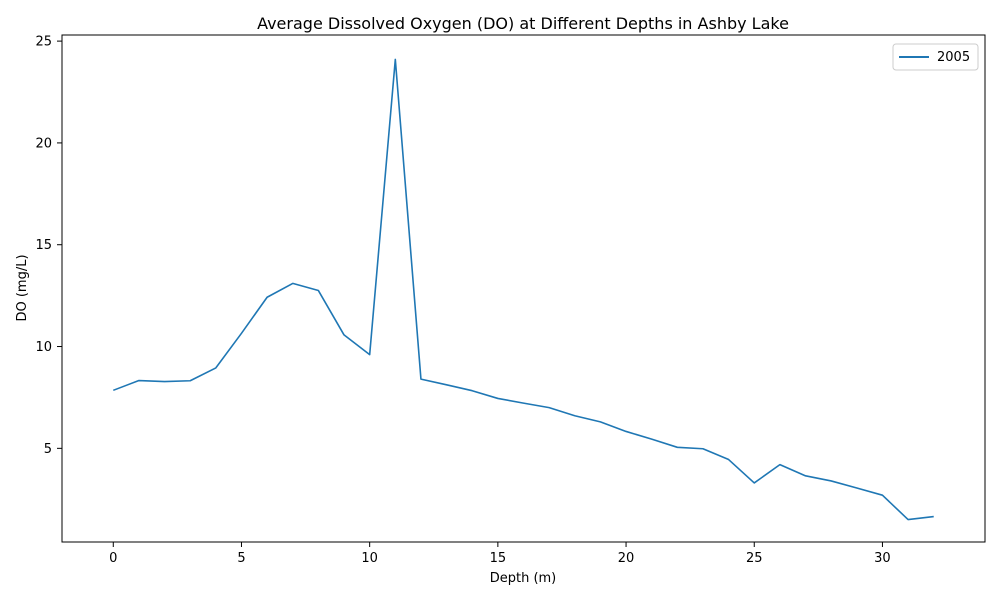 This screenshot has height=600, width=1000. What do you see at coordinates (43, 42) in the screenshot?
I see `y-tick-label: 25` at bounding box center [43, 42].